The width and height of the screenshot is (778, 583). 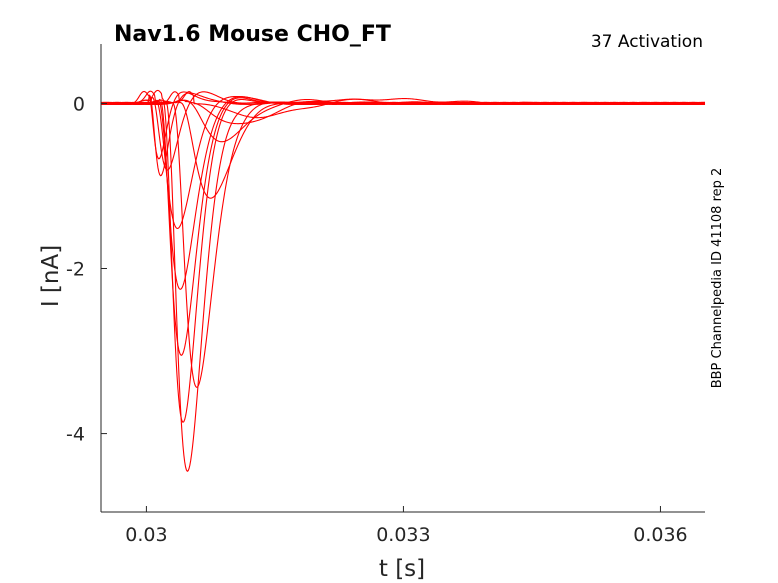 What do you see at coordinates (403, 535) in the screenshot?
I see `x-tick-label: 0.033` at bounding box center [403, 535].